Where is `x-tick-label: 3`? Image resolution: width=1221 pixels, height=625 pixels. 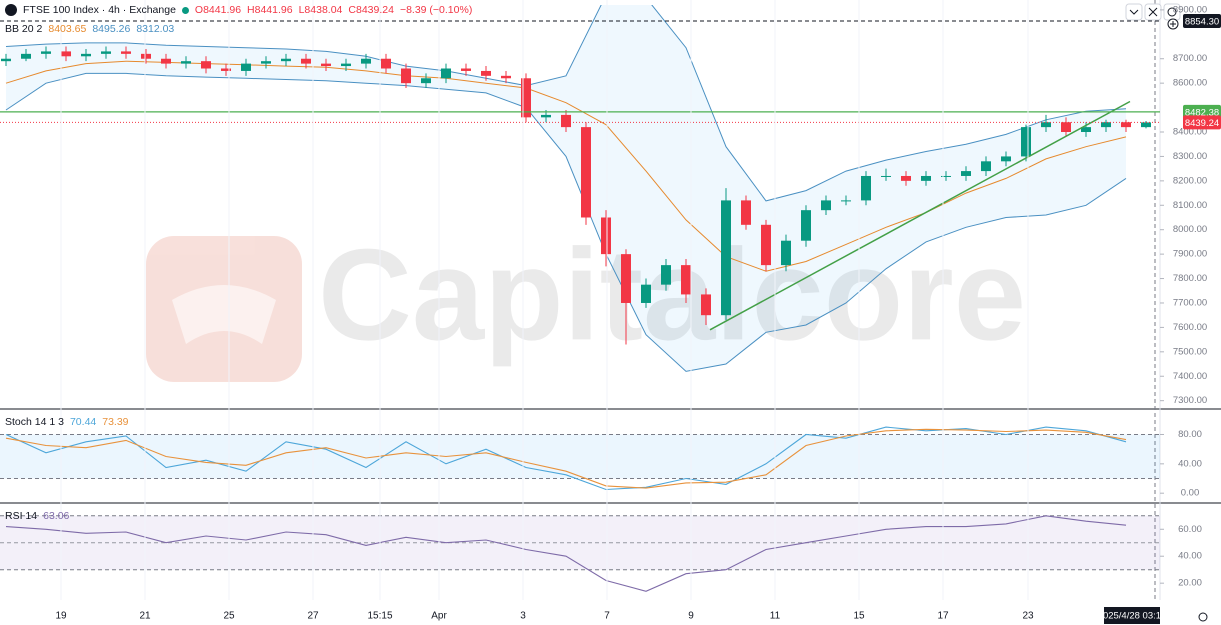
x-tick-label: 3 is located at coordinates (523, 616).